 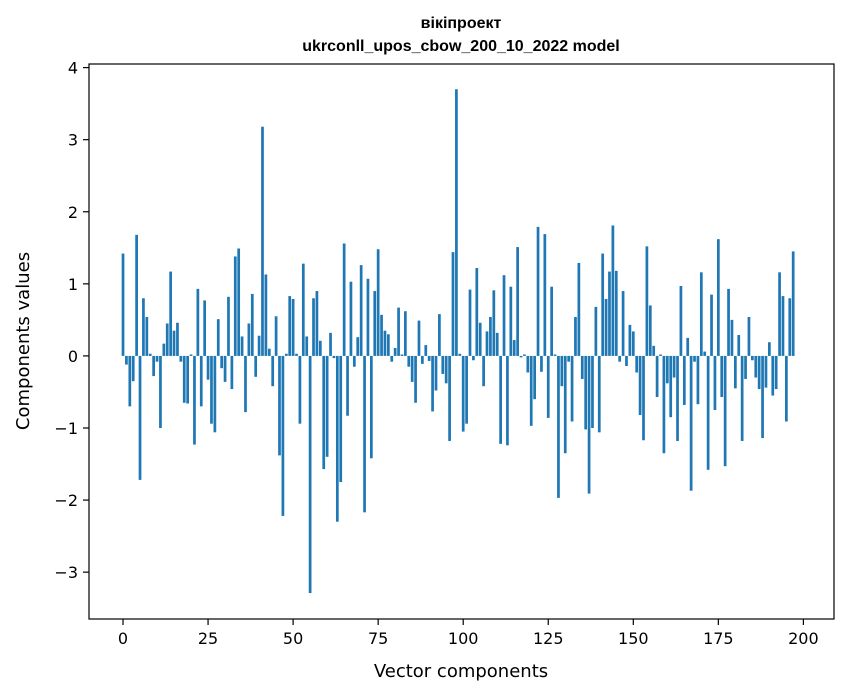 What do you see at coordinates (548, 638) in the screenshot?
I see `x-tick-label: 125` at bounding box center [548, 638].